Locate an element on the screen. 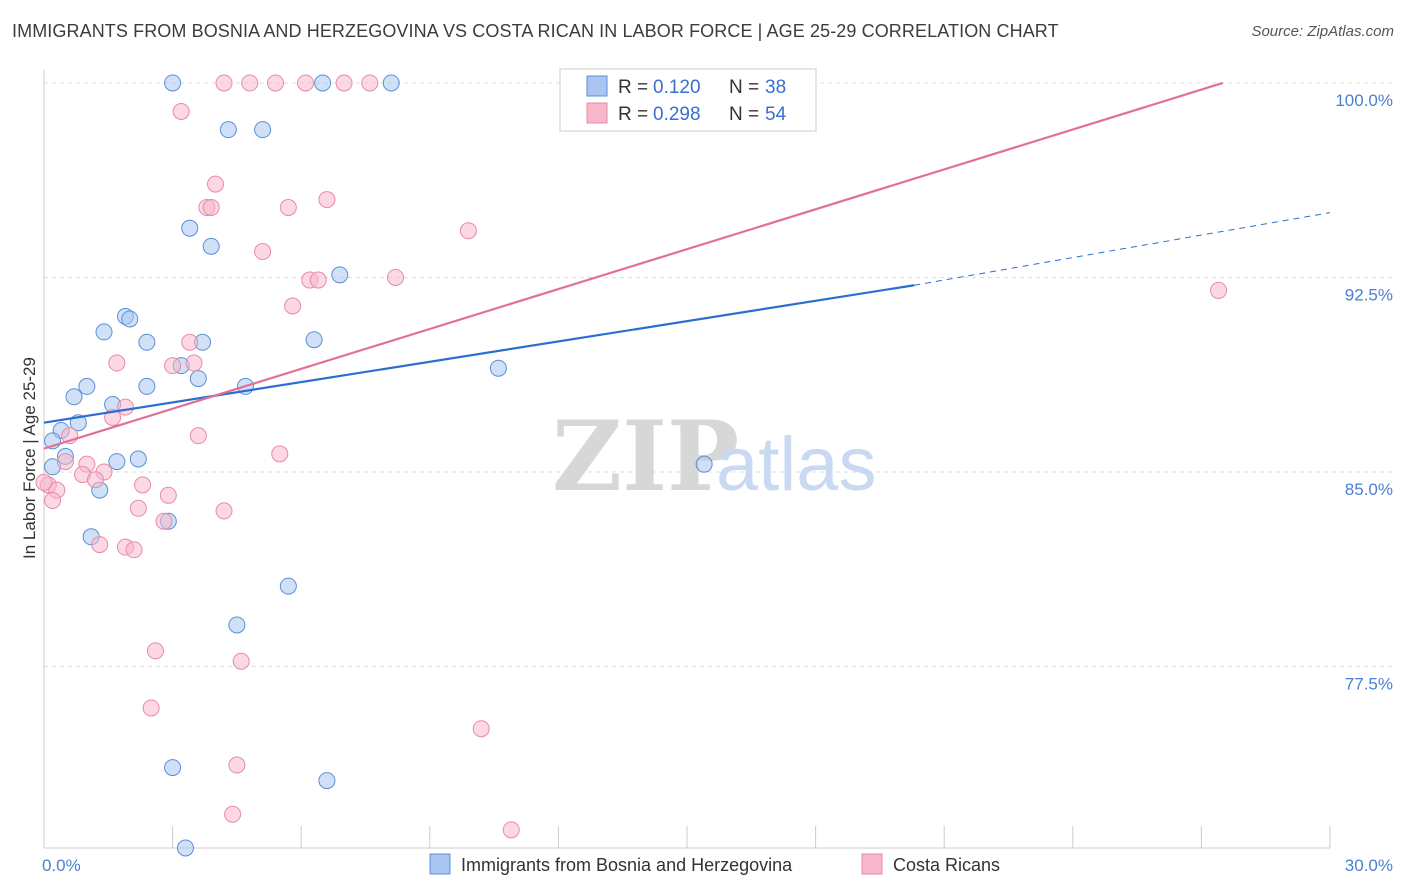 The height and width of the screenshot is (892, 1406). y-tick-labels: 100.0% 92.5% 85.0% 77.5% is located at coordinates (1364, 392).